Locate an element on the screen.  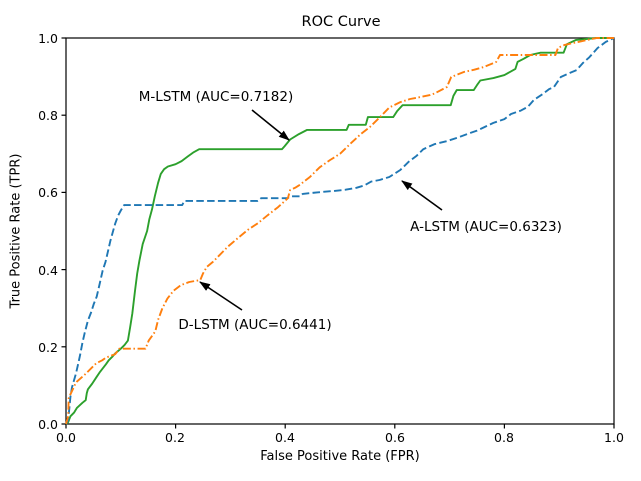
annotation-arrow-a-lstm is located at coordinates (422, 195).